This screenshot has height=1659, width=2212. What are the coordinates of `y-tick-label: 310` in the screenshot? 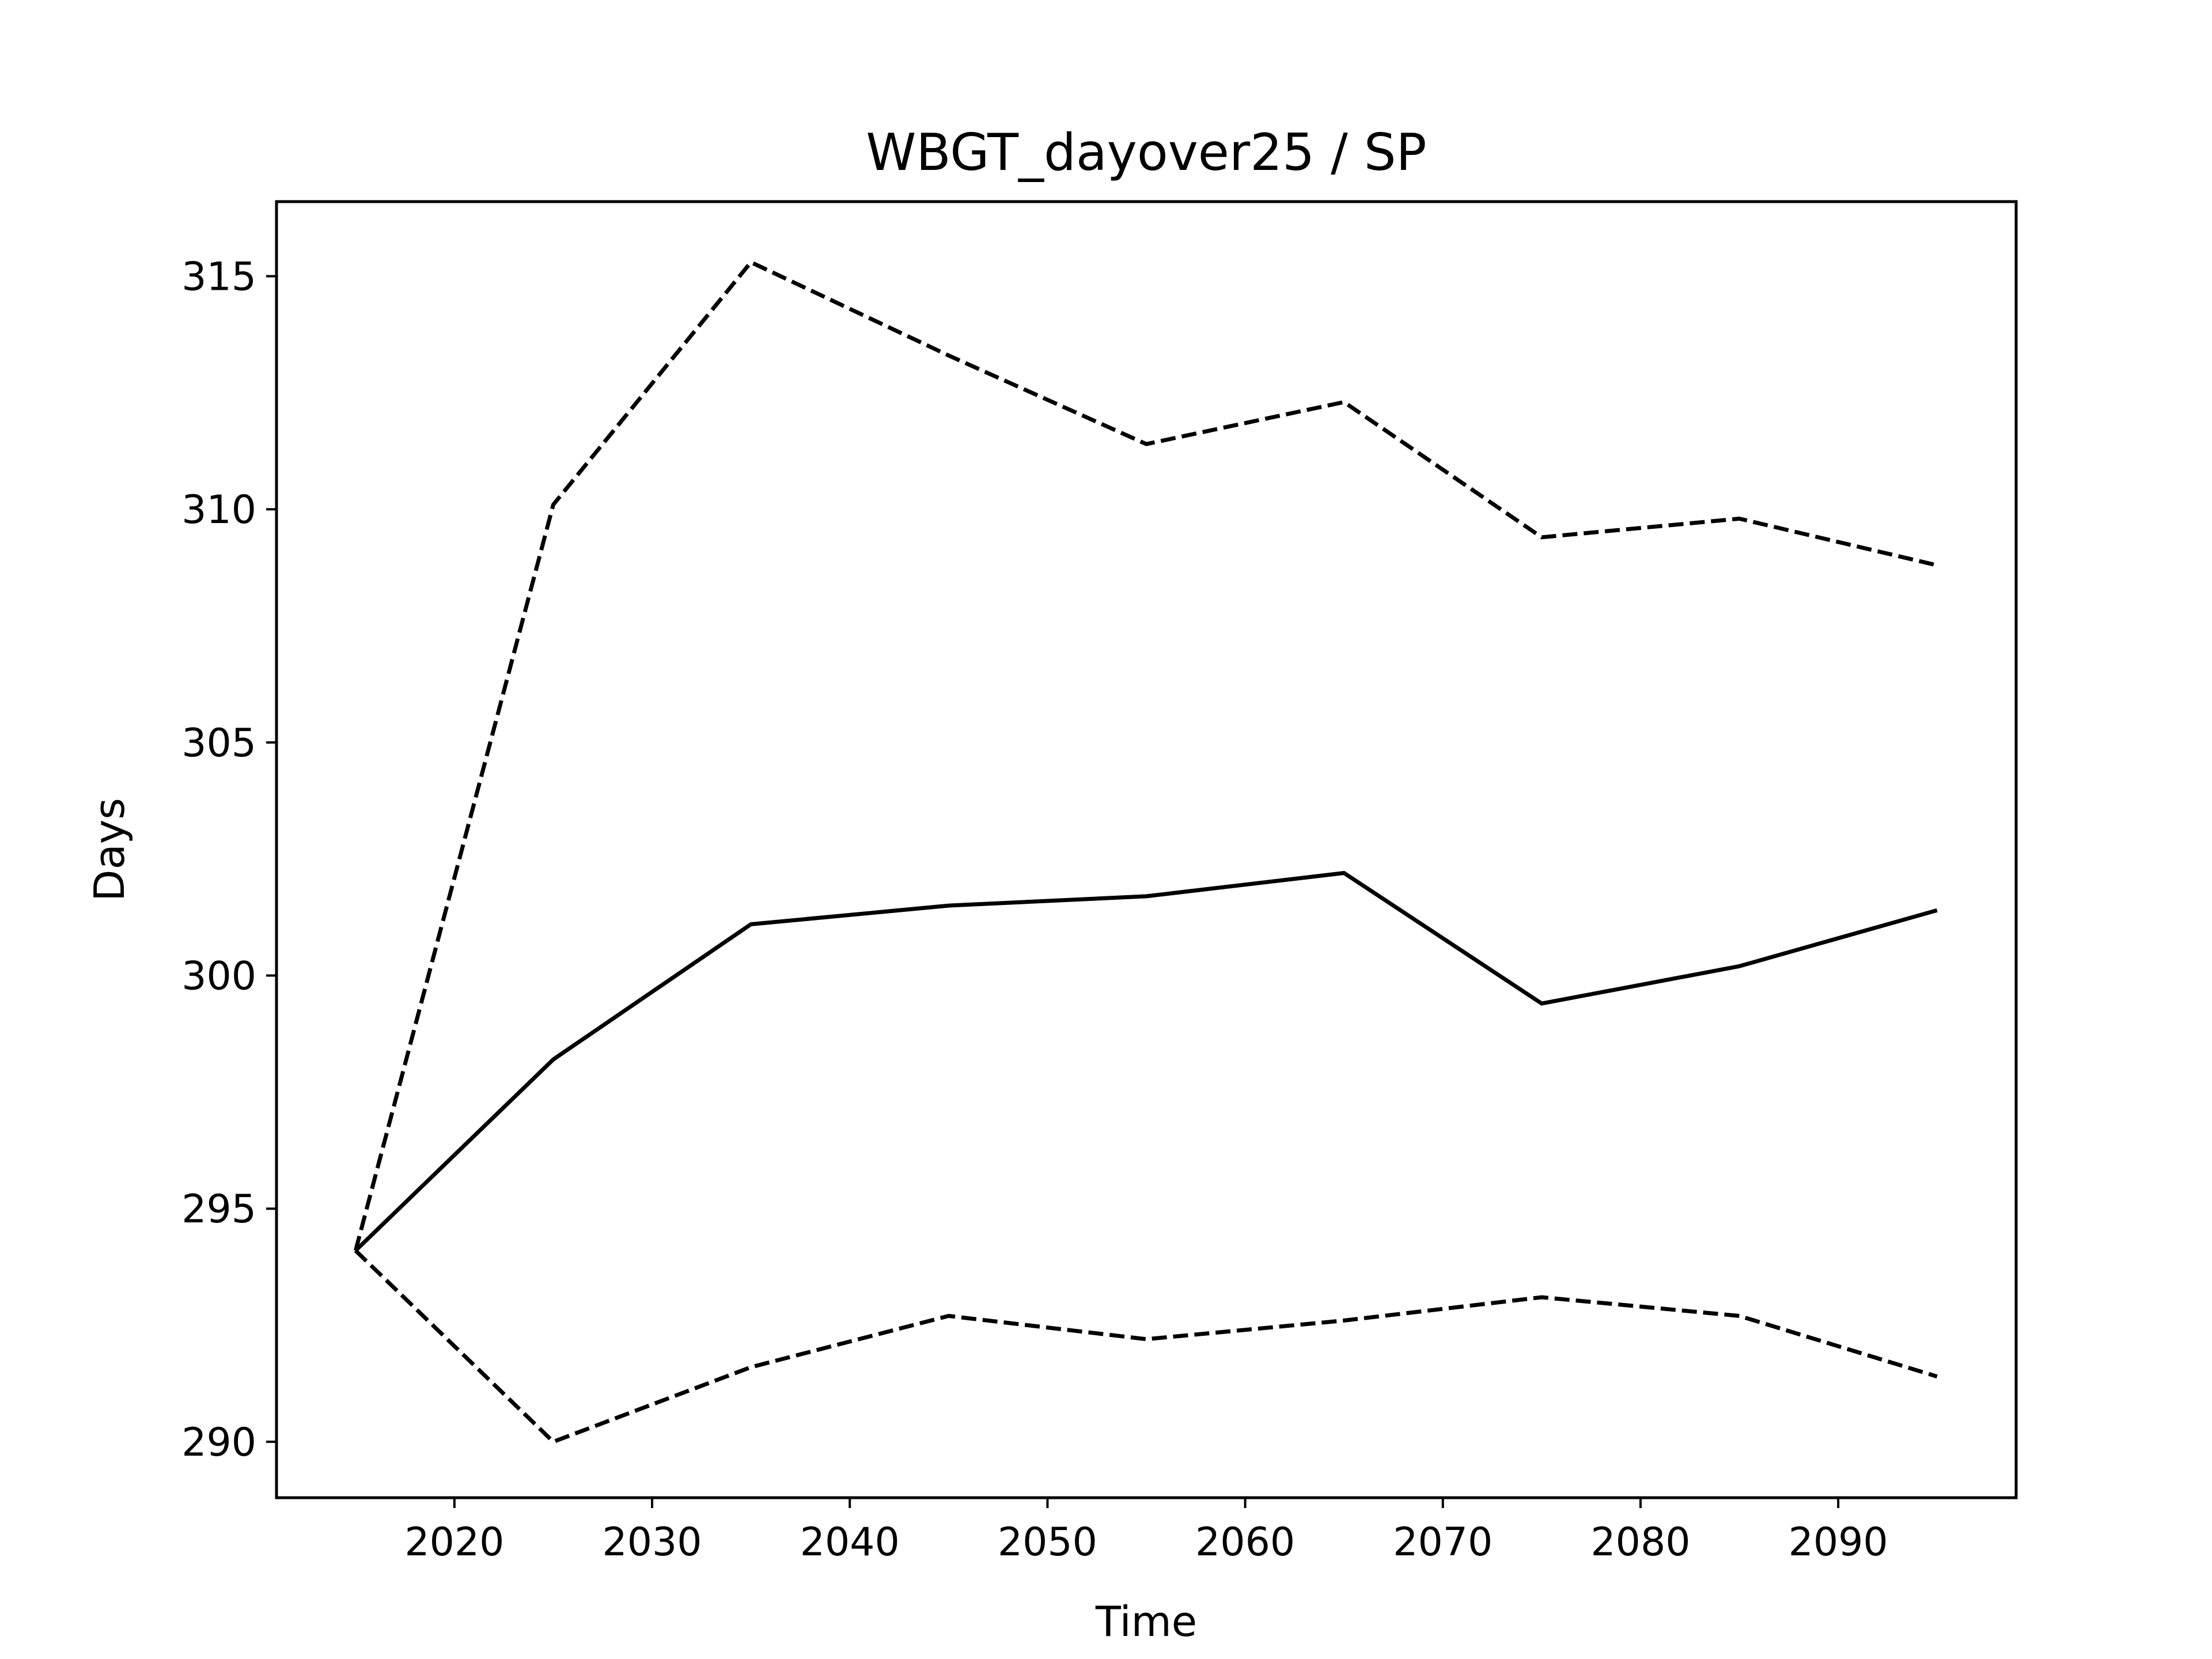 It's located at (218, 510).